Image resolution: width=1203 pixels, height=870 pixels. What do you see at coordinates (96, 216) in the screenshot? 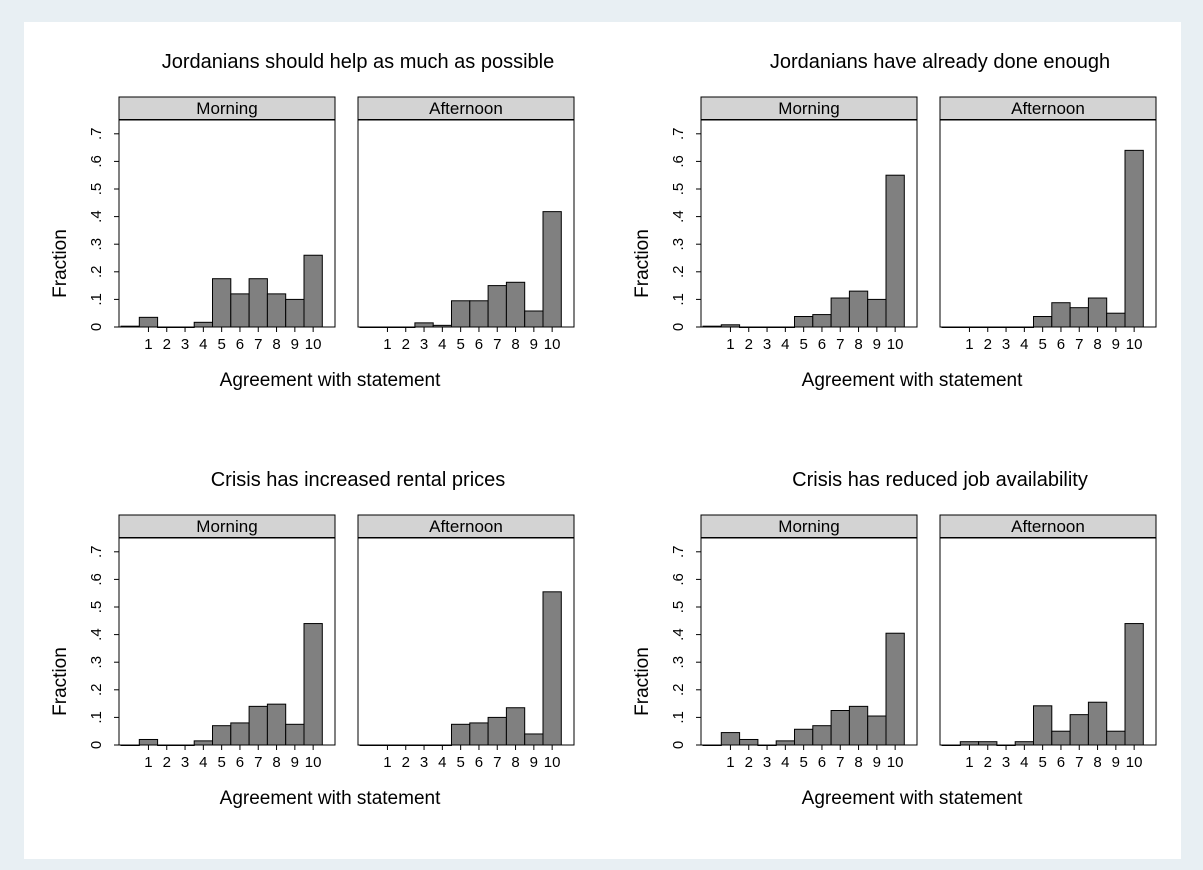
I see `y-tick-label: .4` at bounding box center [96, 216].